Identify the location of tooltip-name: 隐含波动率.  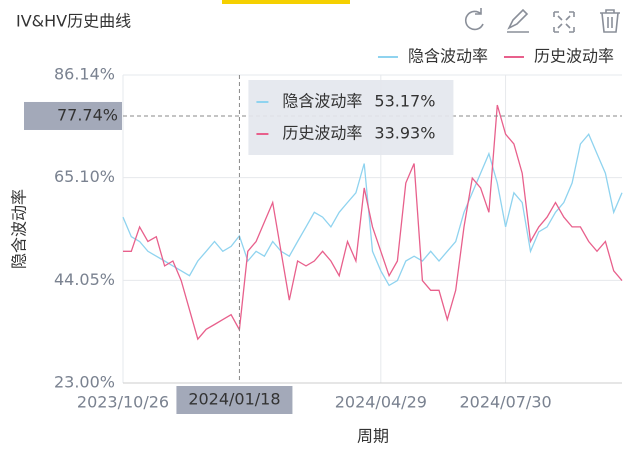
(322, 101).